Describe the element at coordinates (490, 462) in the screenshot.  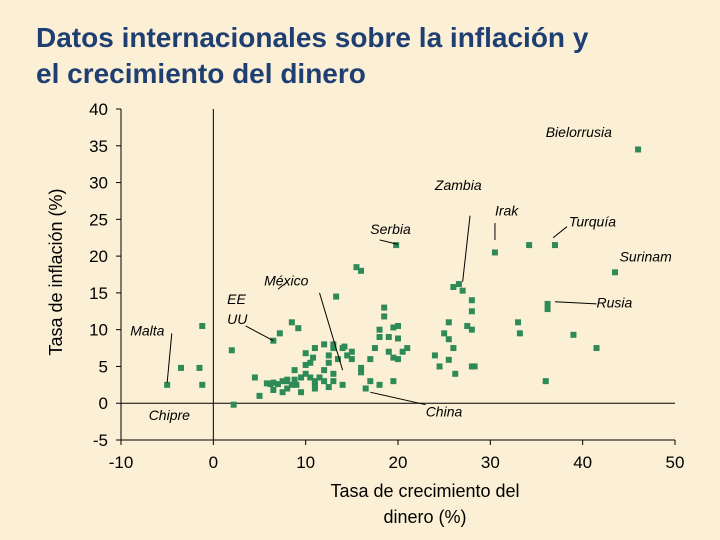
I see `x-tick-label: 30` at that location.